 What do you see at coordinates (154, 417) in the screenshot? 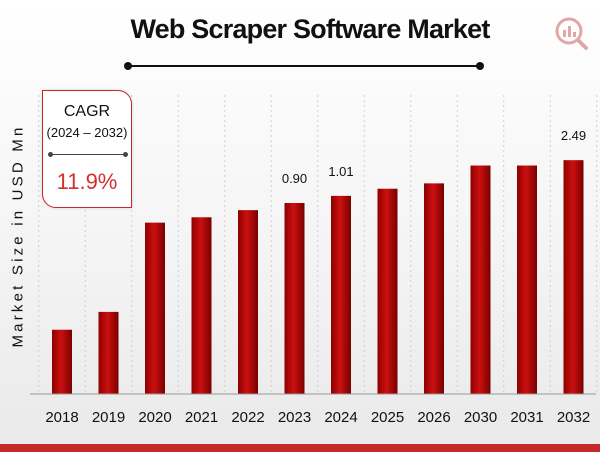
I see `x-tick-label: 2020` at bounding box center [154, 417].